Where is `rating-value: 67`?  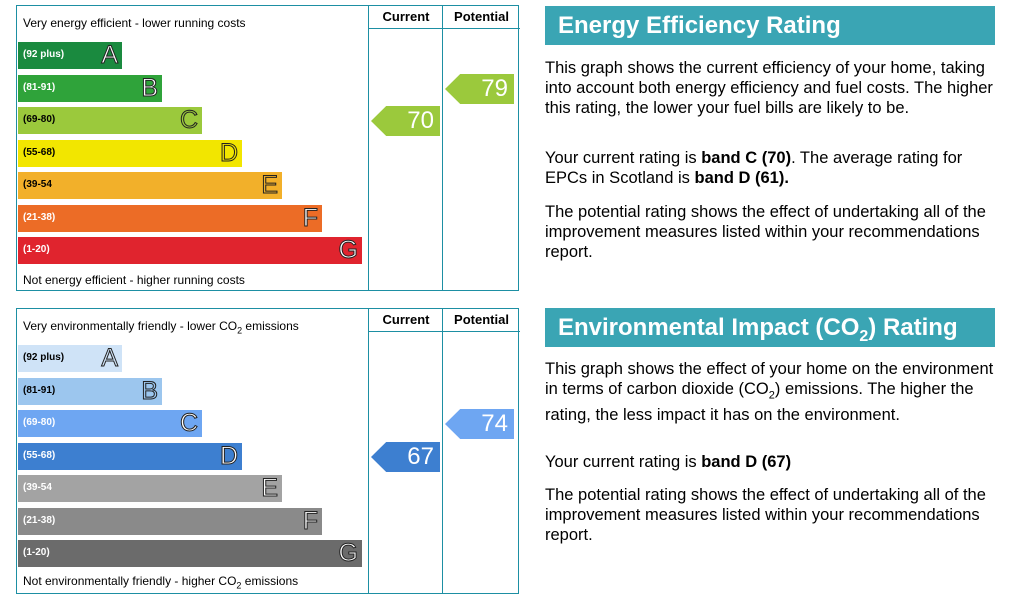 rating-value: 67 is located at coordinates (420, 456).